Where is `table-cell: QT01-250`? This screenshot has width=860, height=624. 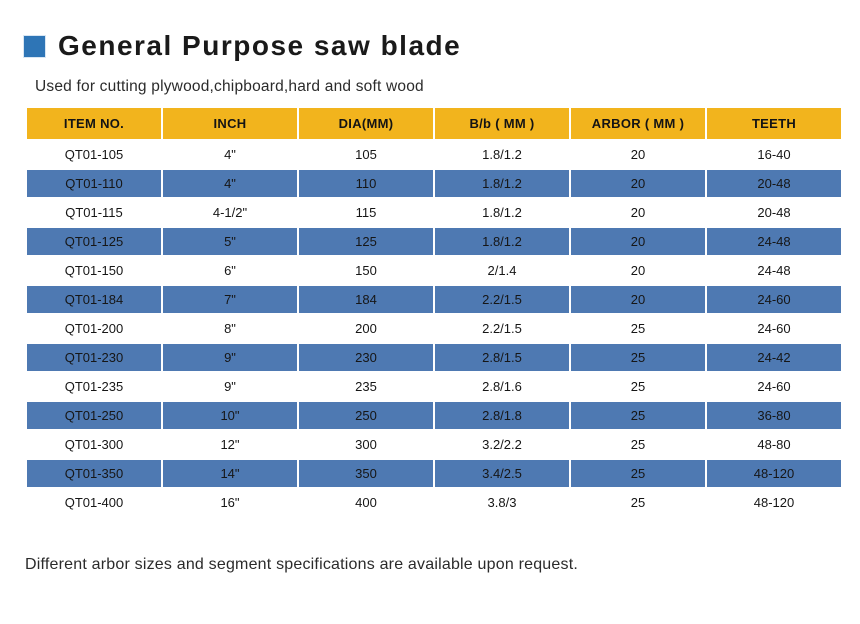 table-cell: QT01-250 is located at coordinates (94, 415).